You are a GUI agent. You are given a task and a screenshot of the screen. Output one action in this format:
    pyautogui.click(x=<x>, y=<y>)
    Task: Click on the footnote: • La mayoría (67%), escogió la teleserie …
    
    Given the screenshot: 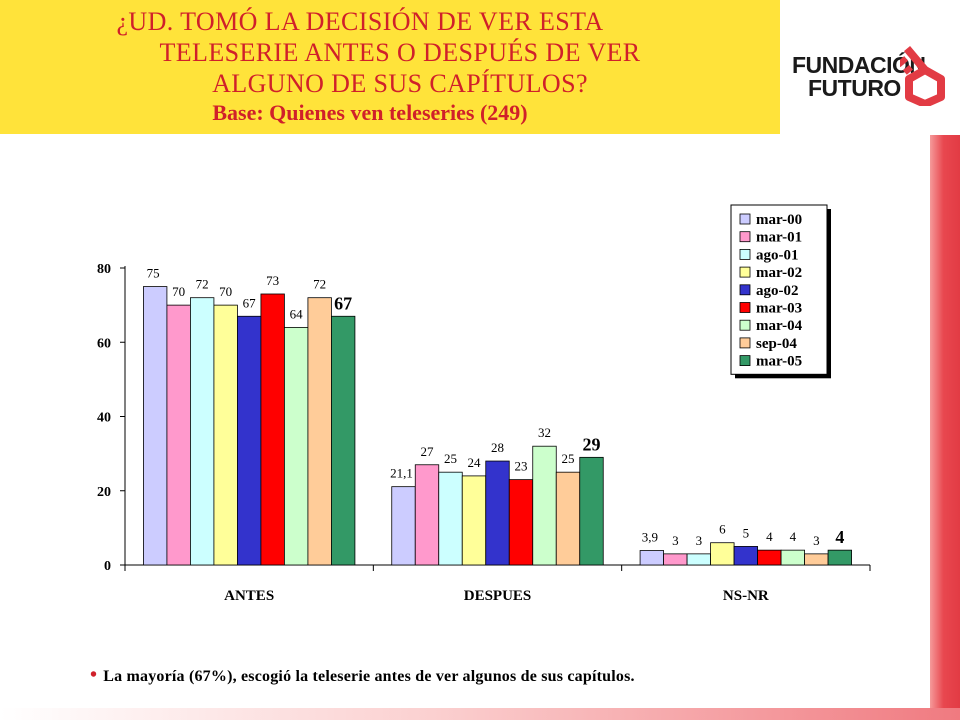 What is the action you would take?
    pyautogui.click(x=362, y=675)
    